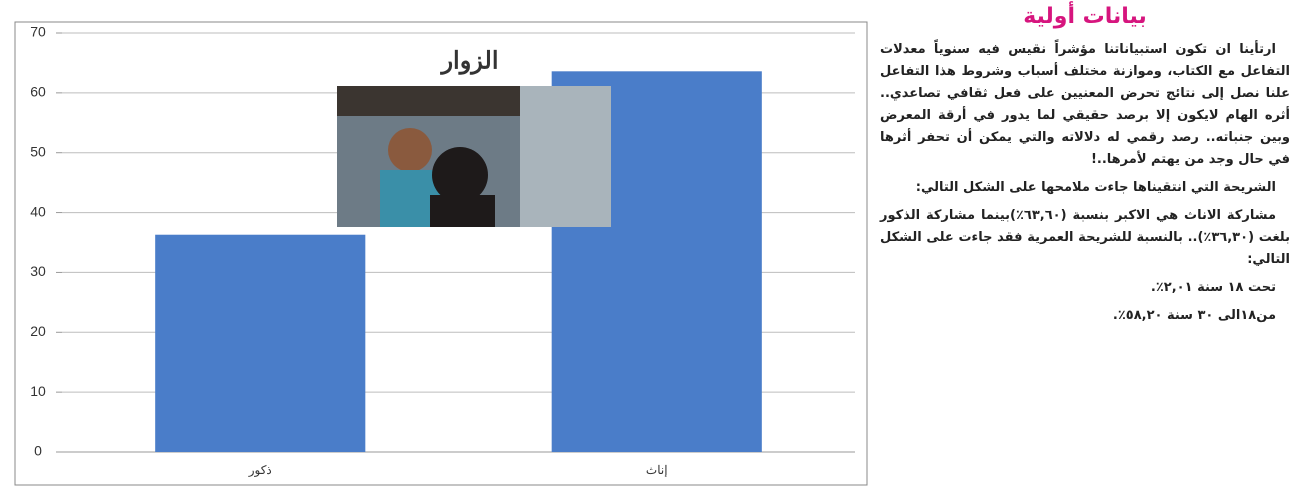 This screenshot has height=500, width=1306. I want to click on y-tick-label: 0, so click(38, 451).